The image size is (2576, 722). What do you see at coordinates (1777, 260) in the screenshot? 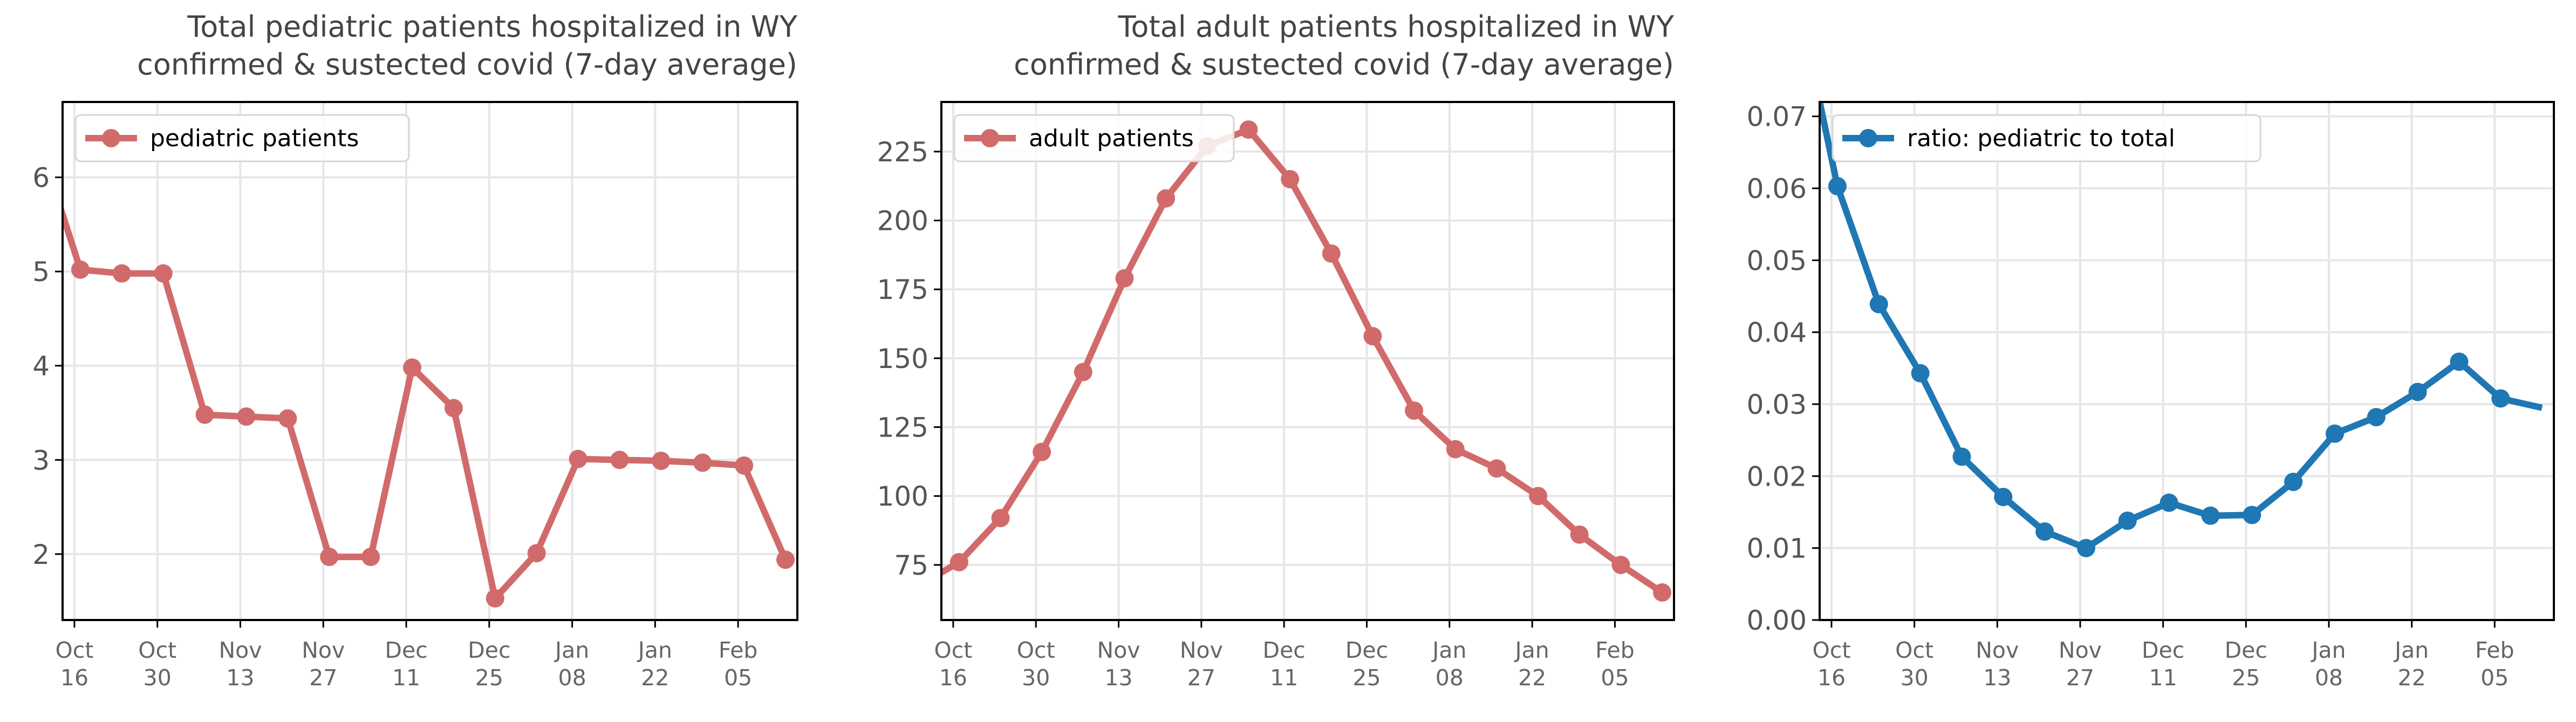
I see `y-tick-label: 0.05` at bounding box center [1777, 260].